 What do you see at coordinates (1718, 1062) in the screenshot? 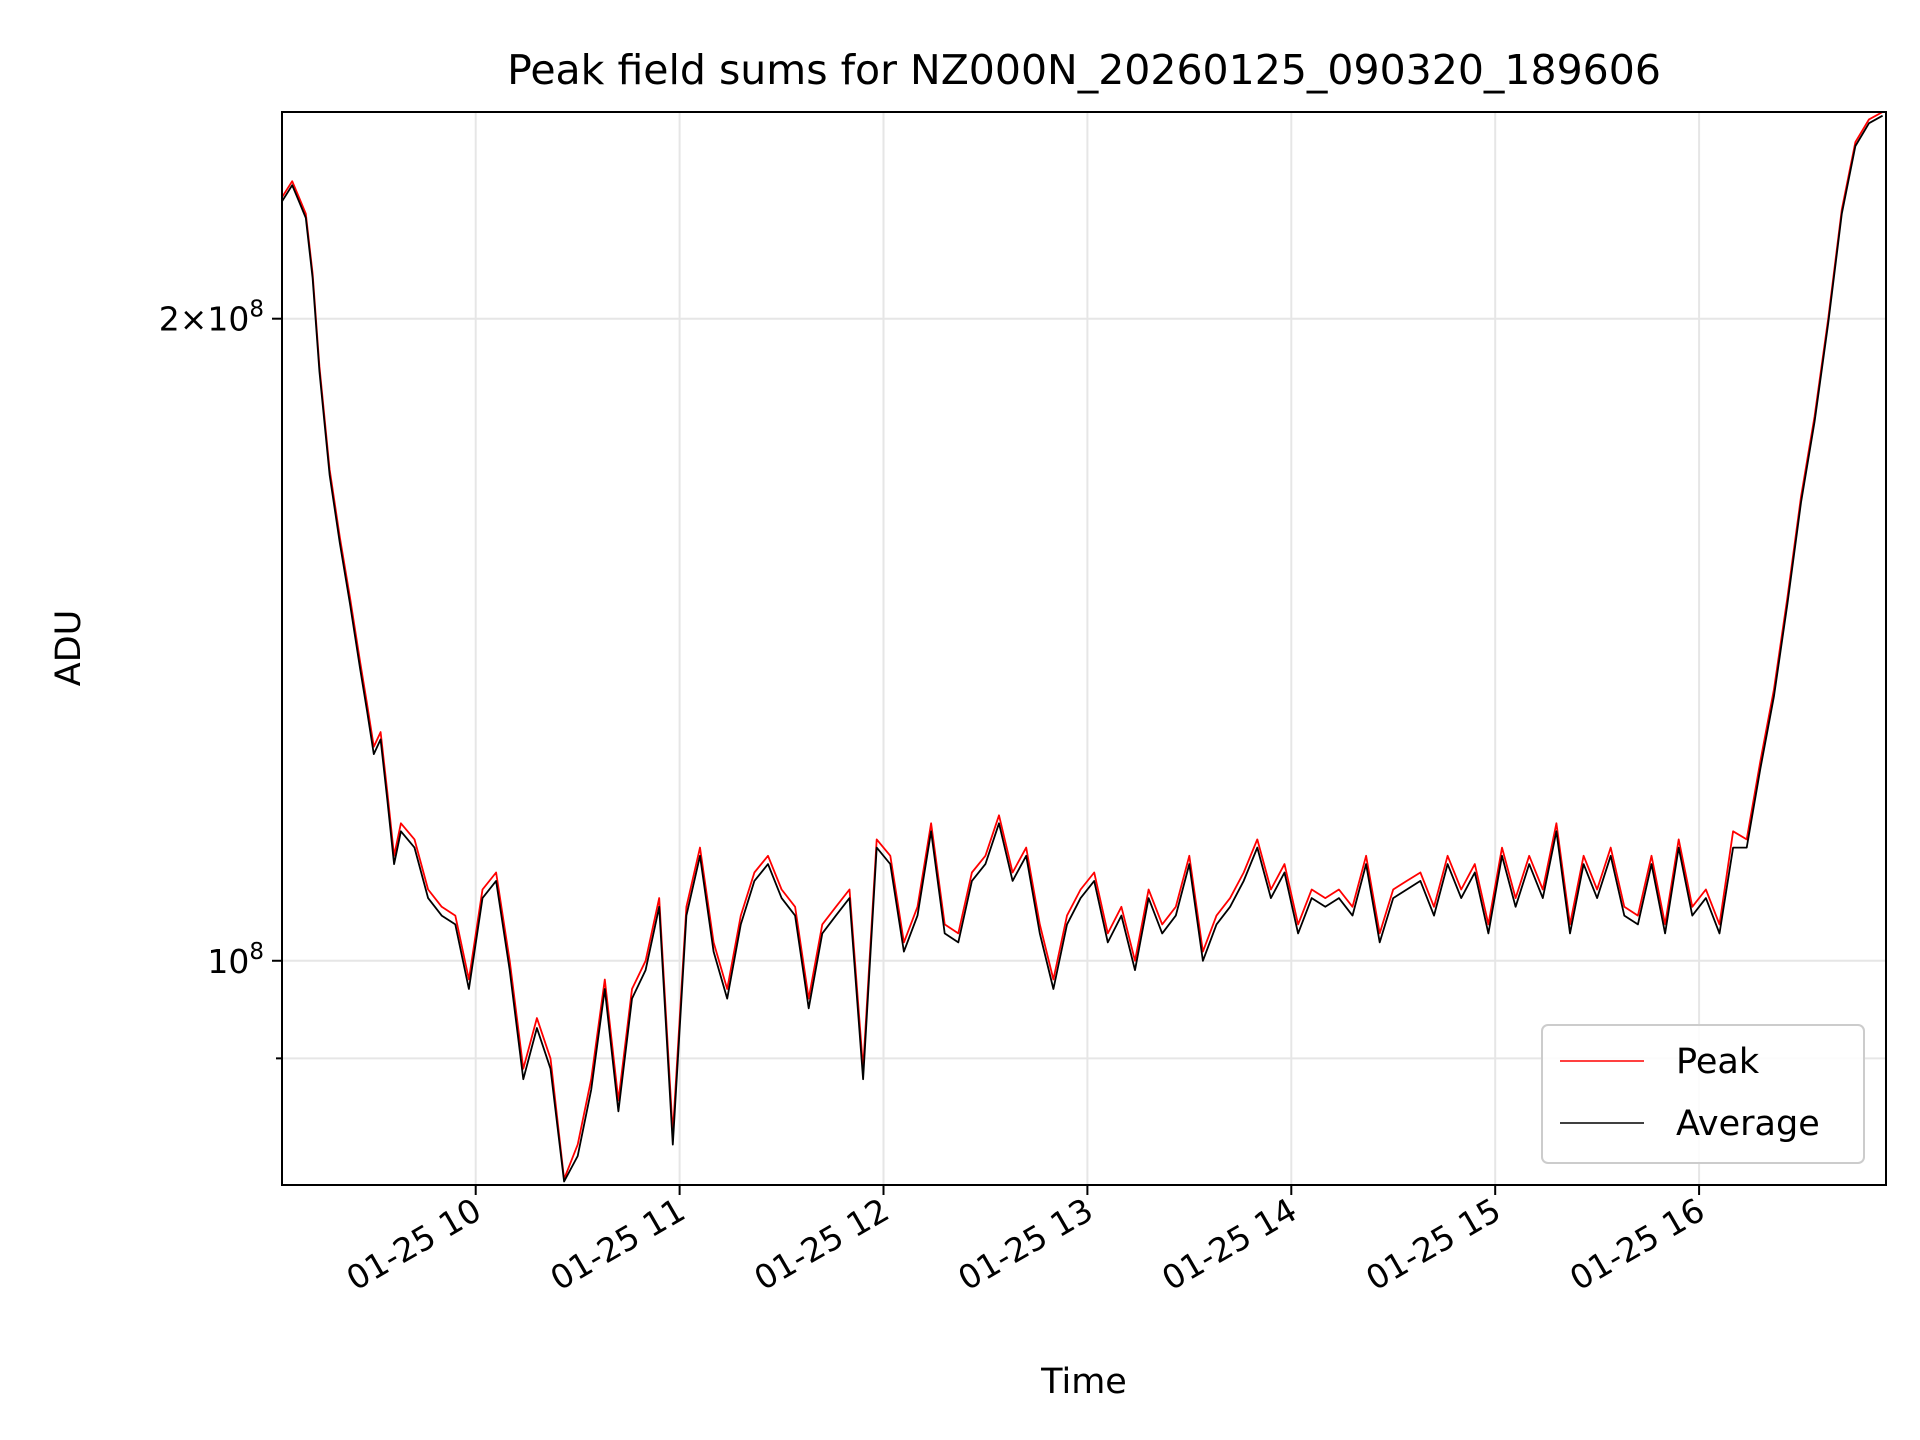
I see `legend-label-peak: Peak` at bounding box center [1718, 1062].